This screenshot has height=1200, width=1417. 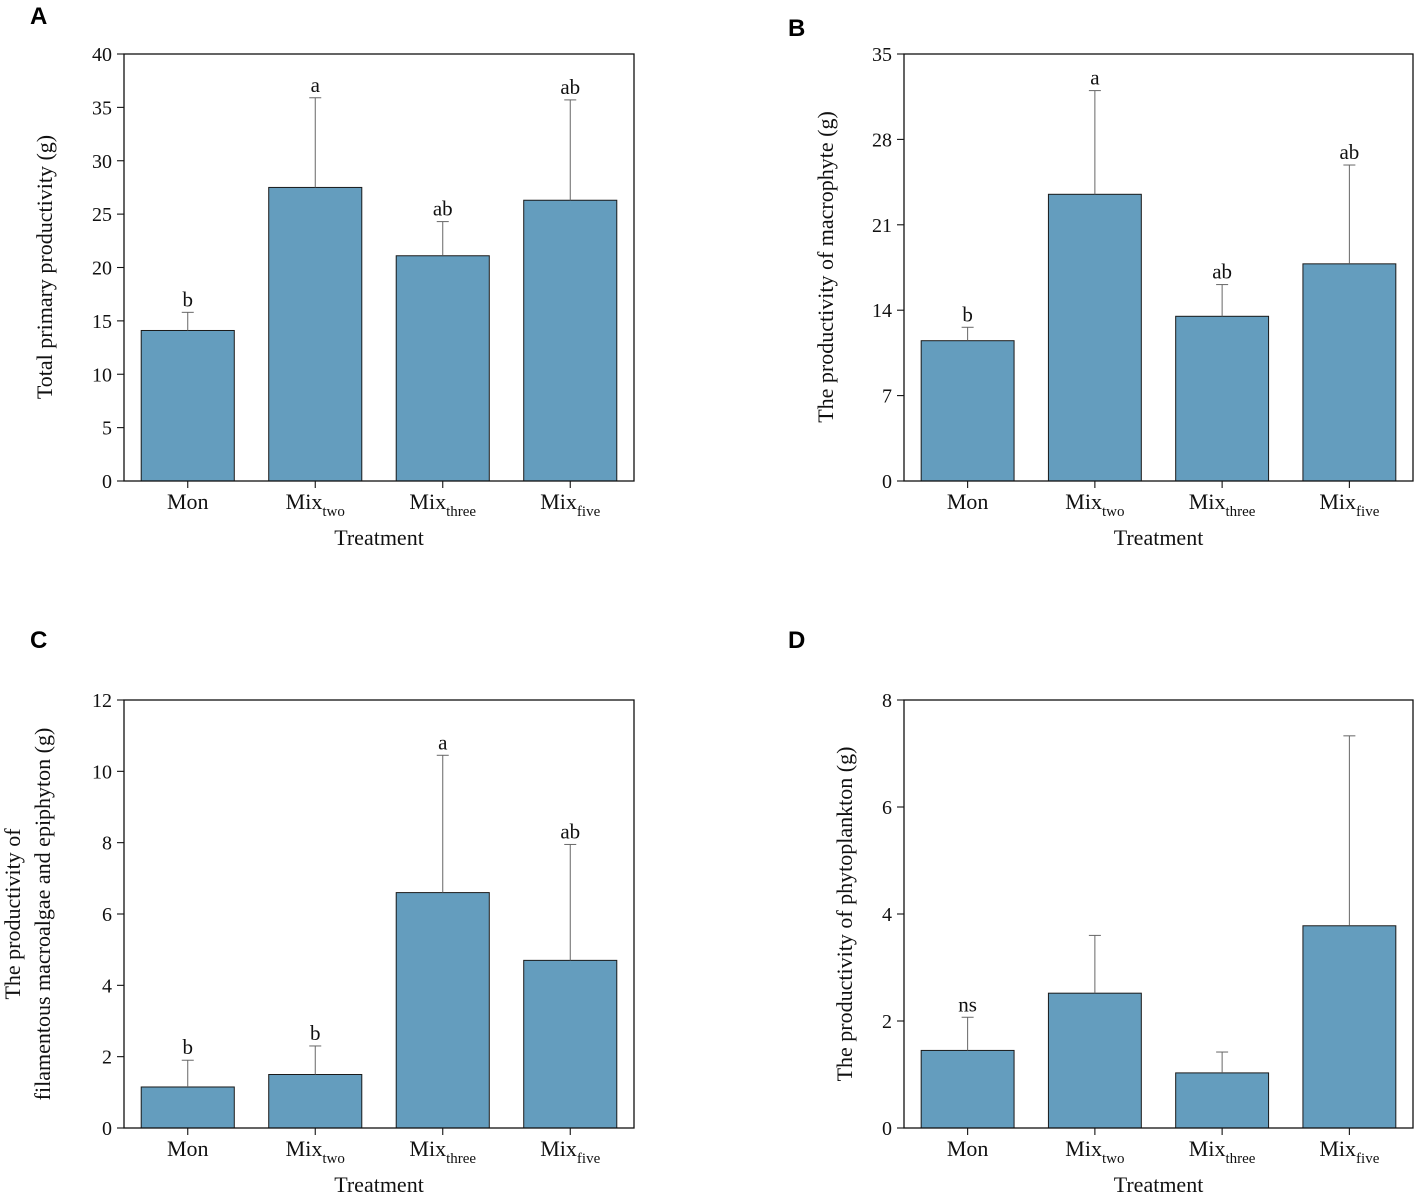 I want to click on y-tick-label: 12, so click(x=102, y=701).